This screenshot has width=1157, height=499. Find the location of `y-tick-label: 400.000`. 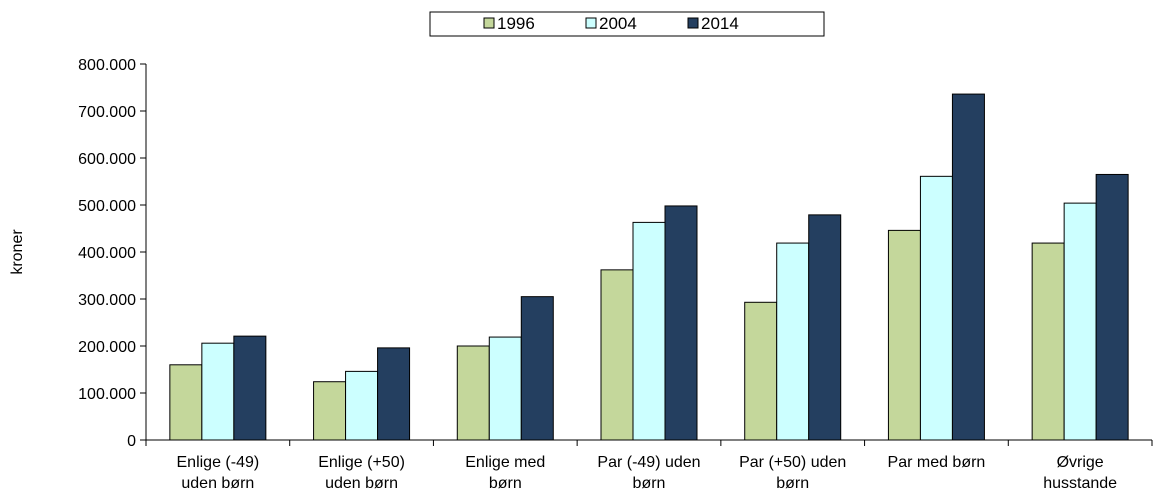

y-tick-label: 400.000 is located at coordinates (107, 253).